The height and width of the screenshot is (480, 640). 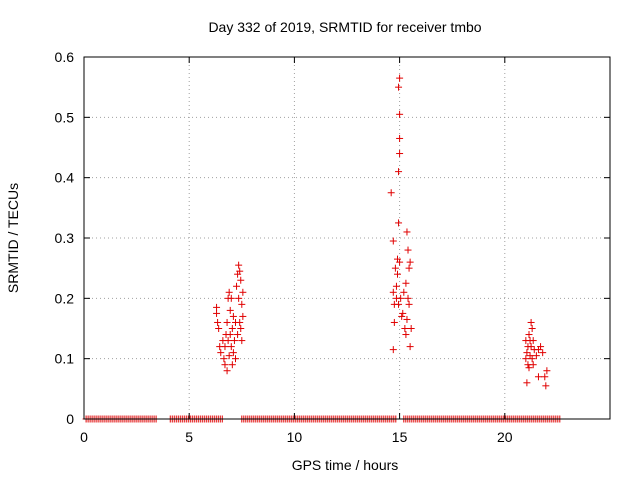 I want to click on x-tick-label: 0, so click(x=84, y=437).